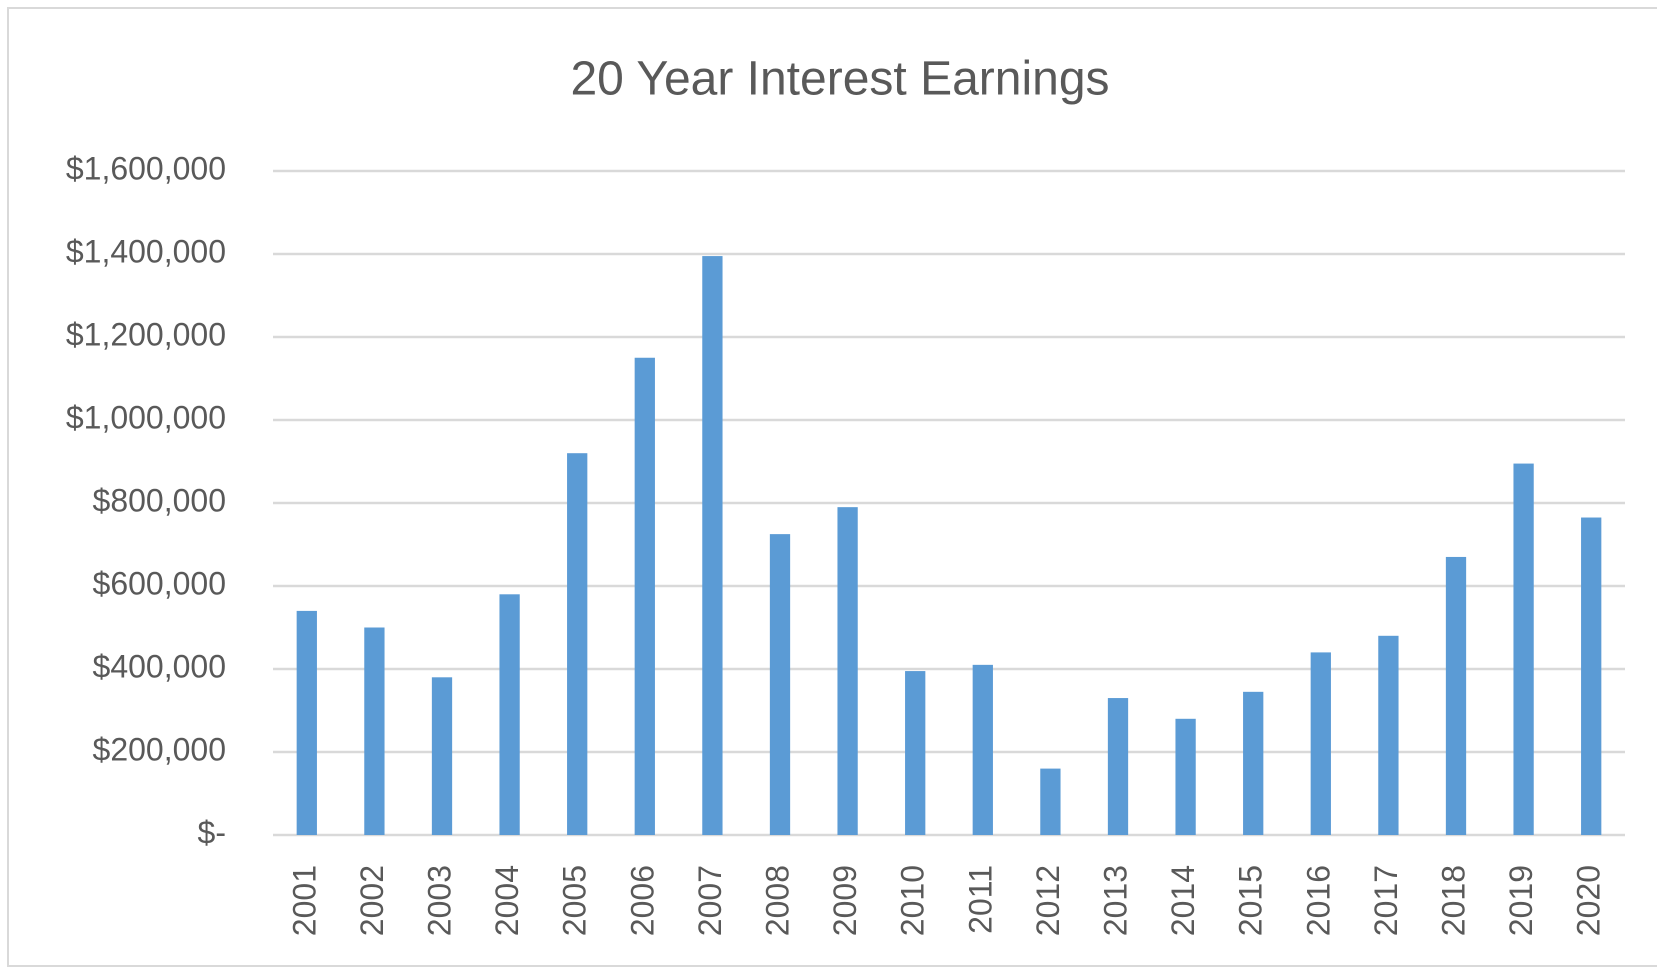  Describe the element at coordinates (212, 832) in the screenshot. I see `y-tick-label: $-` at that location.